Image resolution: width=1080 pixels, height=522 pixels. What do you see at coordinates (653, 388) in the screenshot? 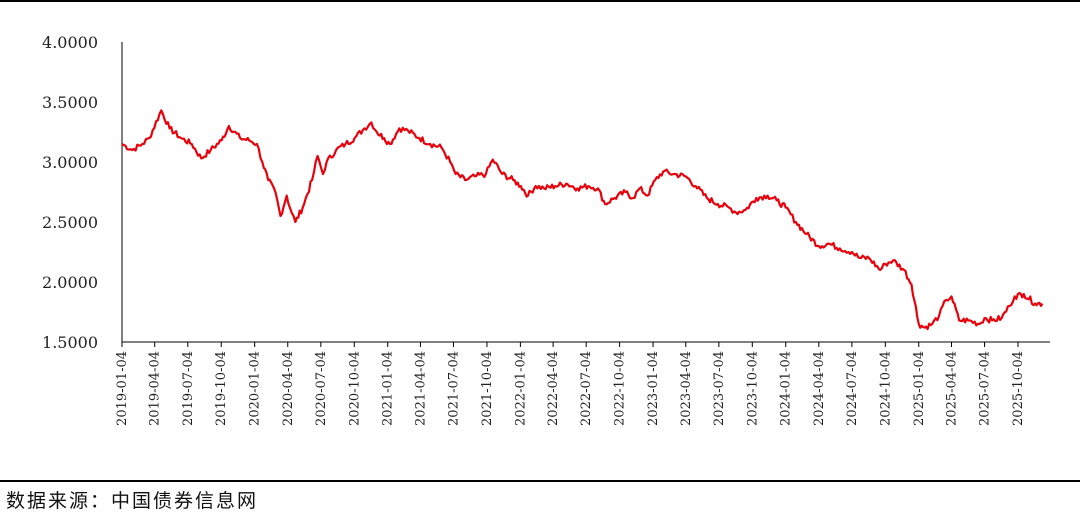
I see `x-tick-label: 2023-01-04` at bounding box center [653, 388].